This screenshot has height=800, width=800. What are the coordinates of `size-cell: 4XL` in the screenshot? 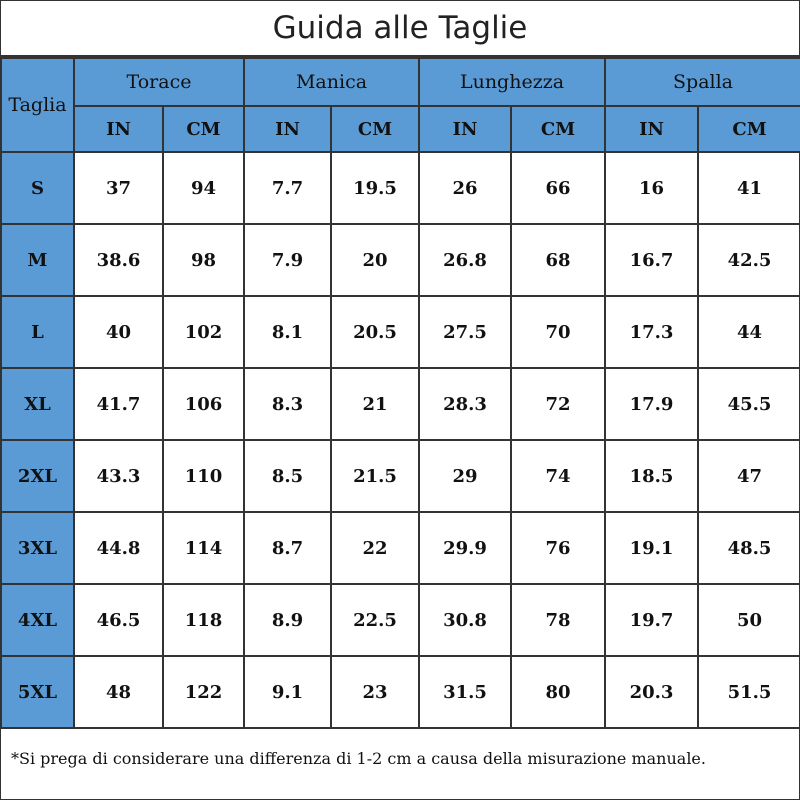 It's located at (37, 620).